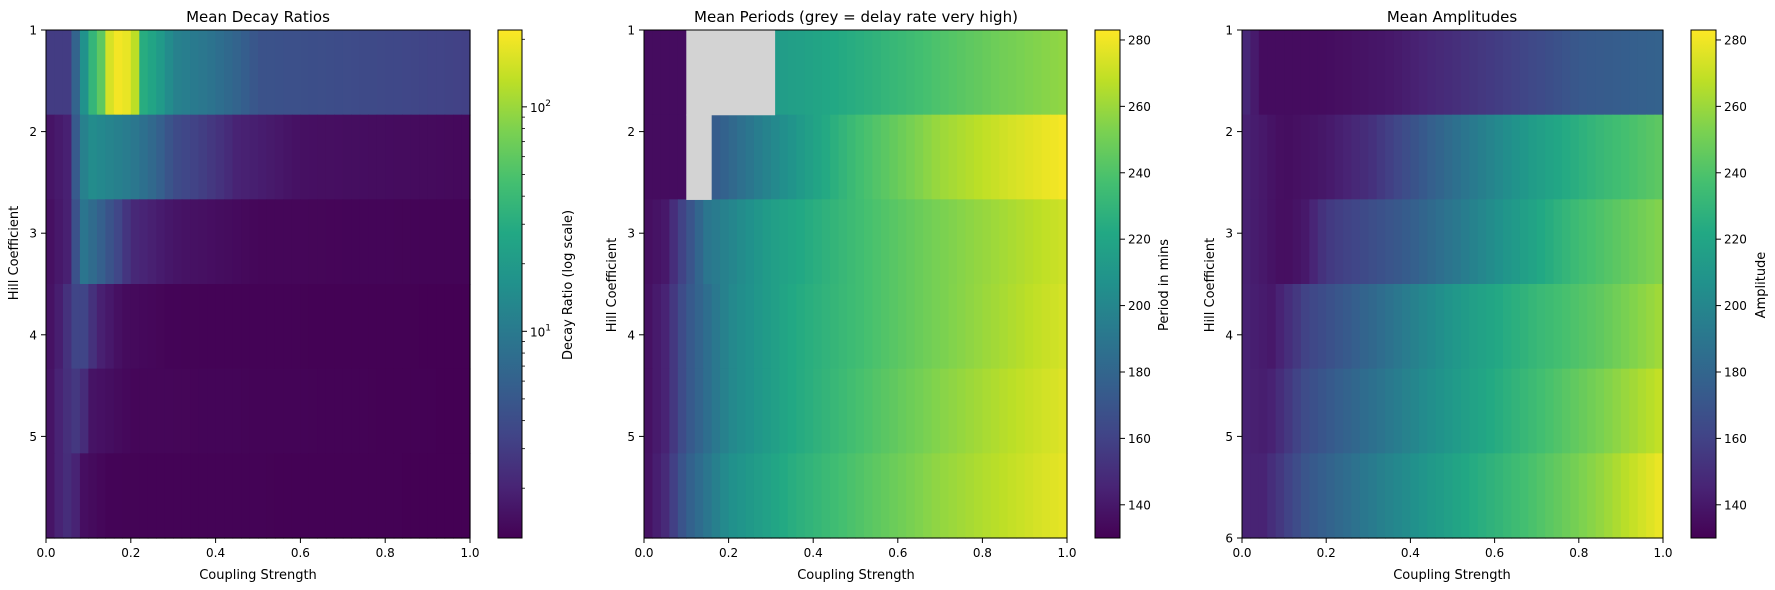  Describe the element at coordinates (631, 132) in the screenshot. I see `y-tick-label: 2` at that location.